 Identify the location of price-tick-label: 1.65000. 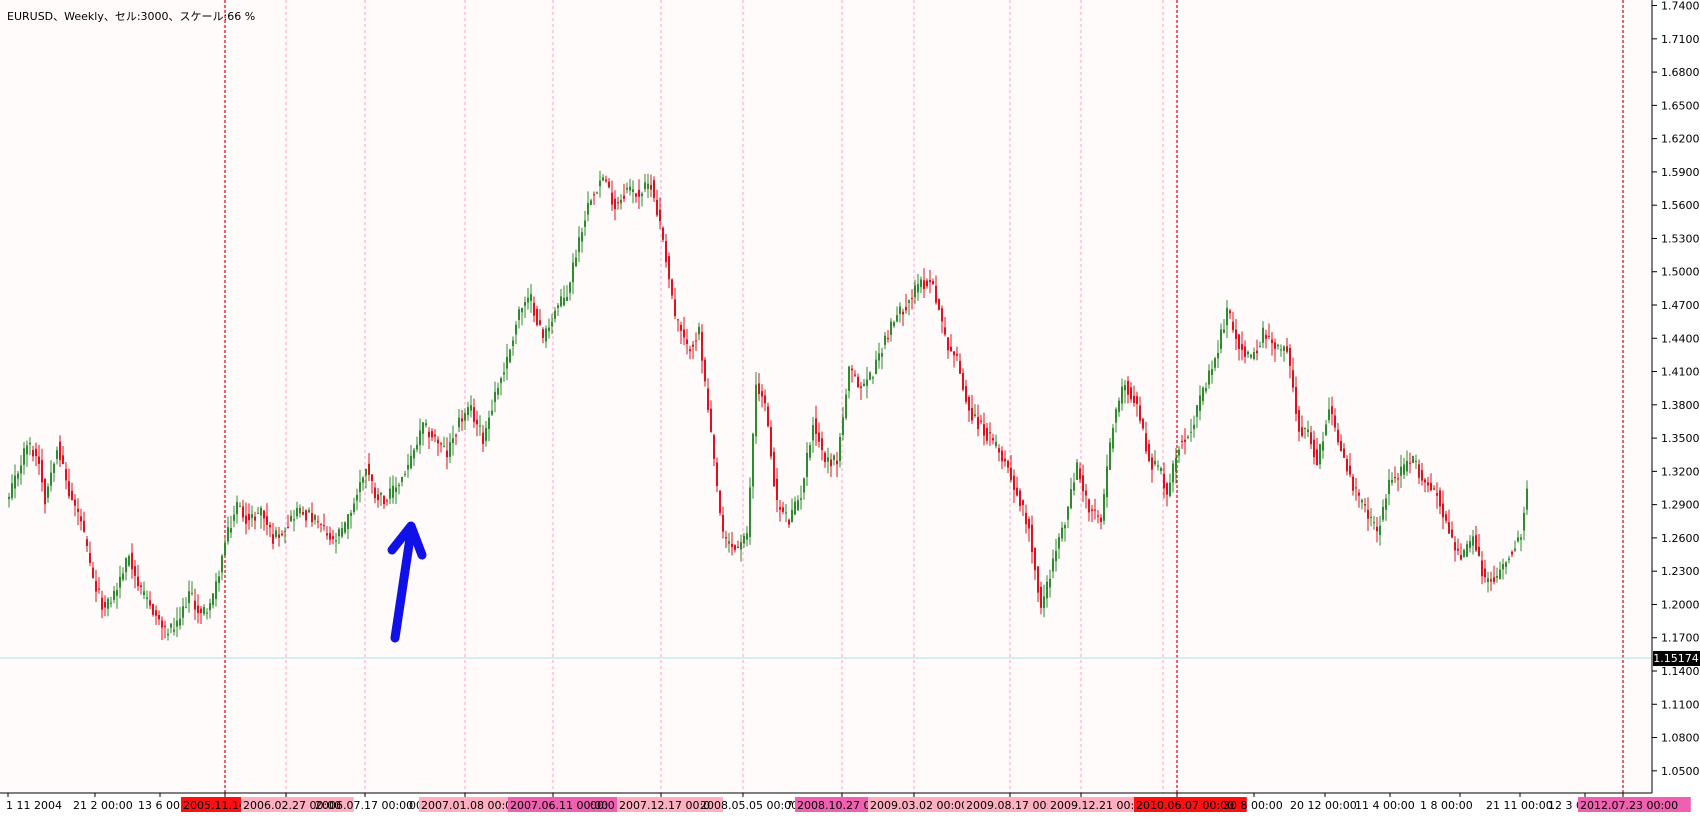
(1680, 105).